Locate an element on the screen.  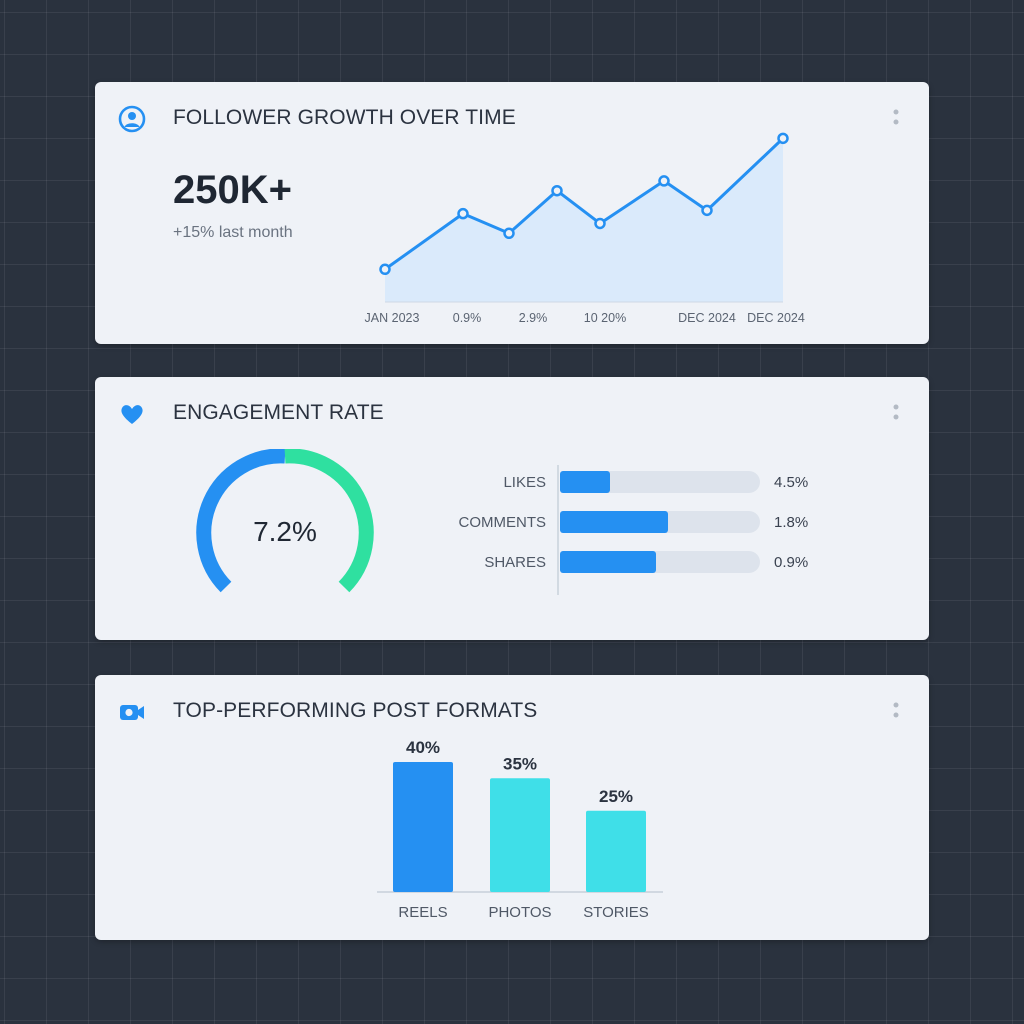
engagement-breakdown-chart: LIKES 4.5% COMMENTS 1.8% SHARES 0.9% is located at coordinates (633, 530).